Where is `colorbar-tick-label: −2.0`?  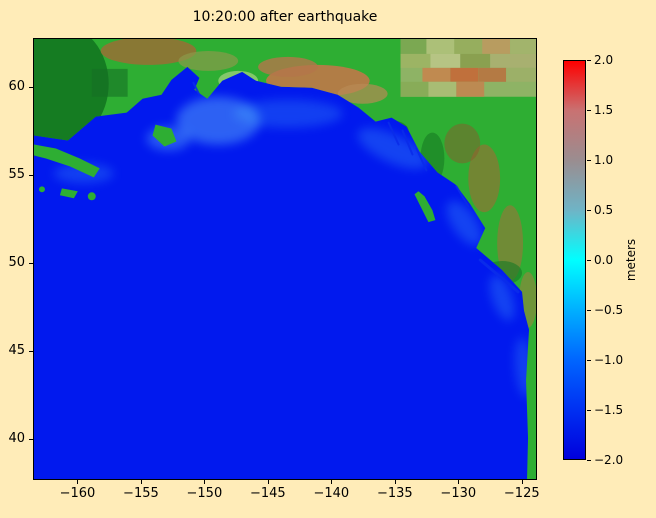 colorbar-tick-label: −2.0 is located at coordinates (609, 460).